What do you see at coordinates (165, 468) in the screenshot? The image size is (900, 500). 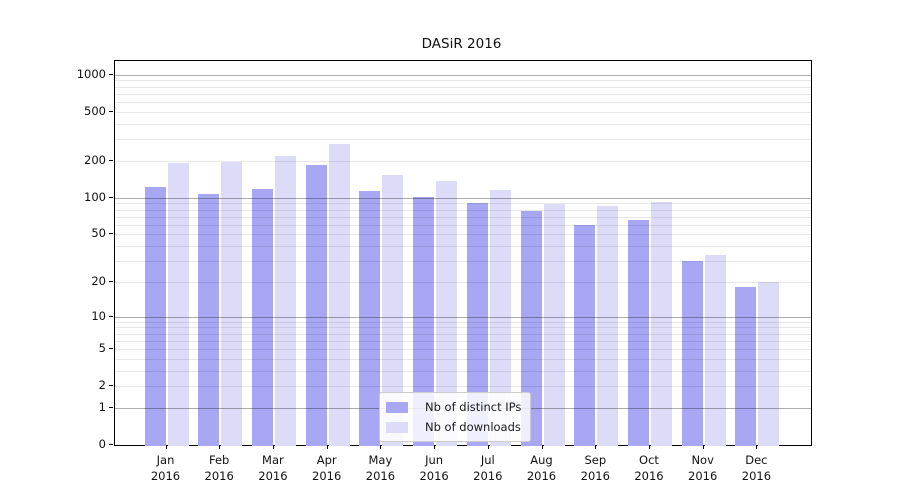 I see `x-tick-label: Jan 2016` at bounding box center [165, 468].